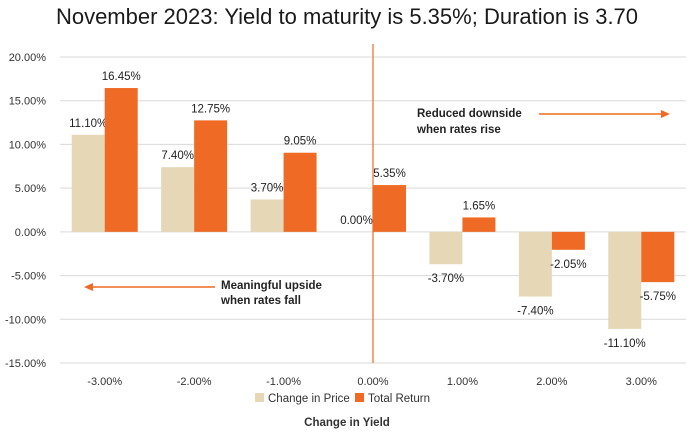  What do you see at coordinates (177, 156) in the screenshot?
I see `price-change-label: 7.40%` at bounding box center [177, 156].